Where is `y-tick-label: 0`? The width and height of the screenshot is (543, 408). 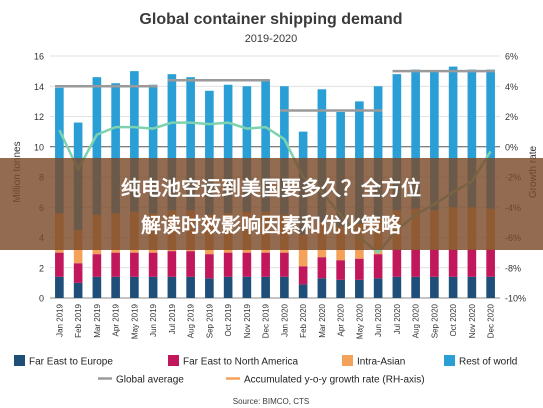 y-tick-label: 0 is located at coordinates (41, 299).